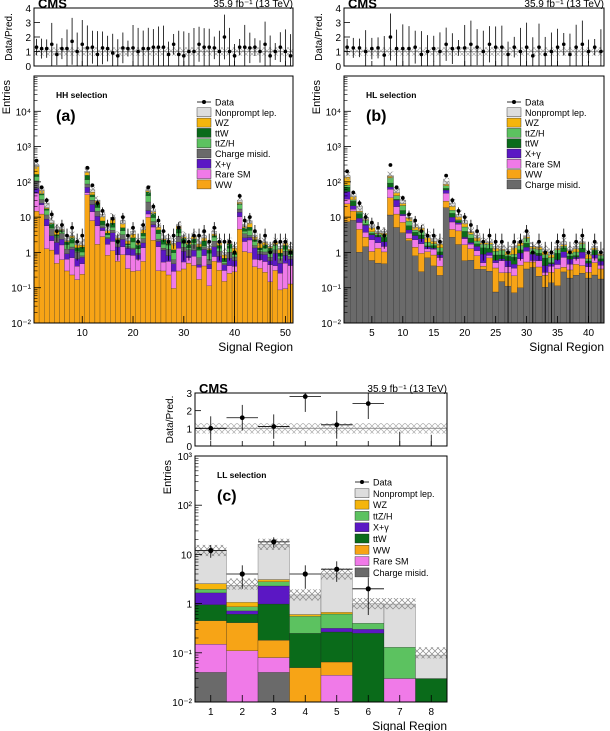 Image resolution: width=610 pixels, height=731 pixels. Describe the element at coordinates (24, 183) in the screenshot. I see `y-tick-label: 10²` at that location.